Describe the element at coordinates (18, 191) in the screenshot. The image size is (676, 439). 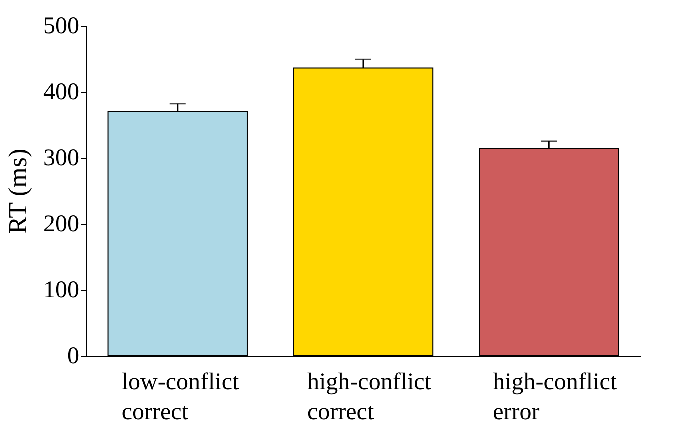
I see `y-axis-title: RT (ms)` at that location.